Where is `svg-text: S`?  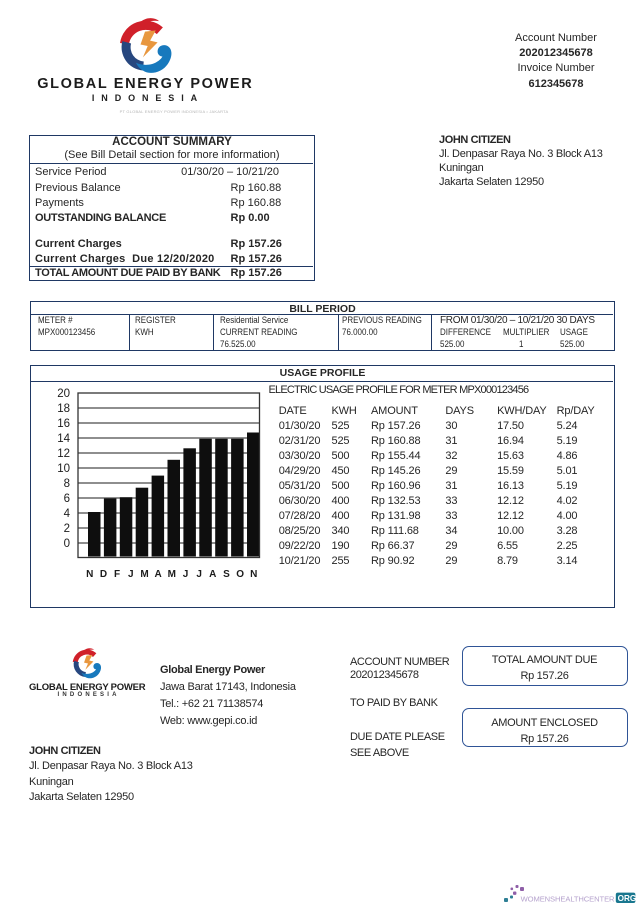
svg-text: S is located at coordinates (226, 574).